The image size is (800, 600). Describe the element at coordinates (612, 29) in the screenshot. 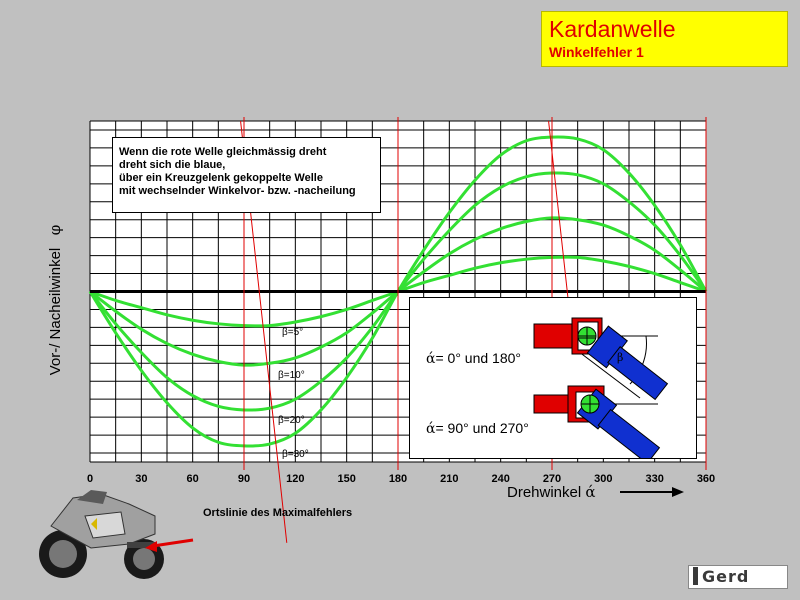

I see `page-title: Kardanwelle` at that location.